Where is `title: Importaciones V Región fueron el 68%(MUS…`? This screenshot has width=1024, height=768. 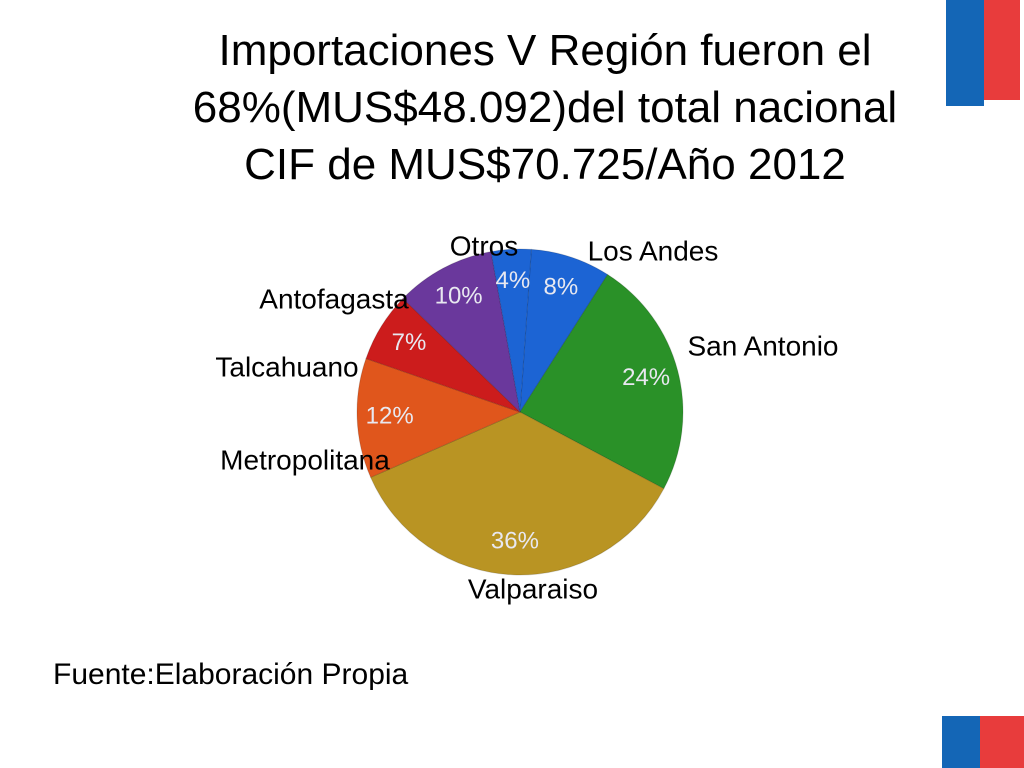 title: Importaciones V Región fueron el 68%(MUS… is located at coordinates (545, 107).